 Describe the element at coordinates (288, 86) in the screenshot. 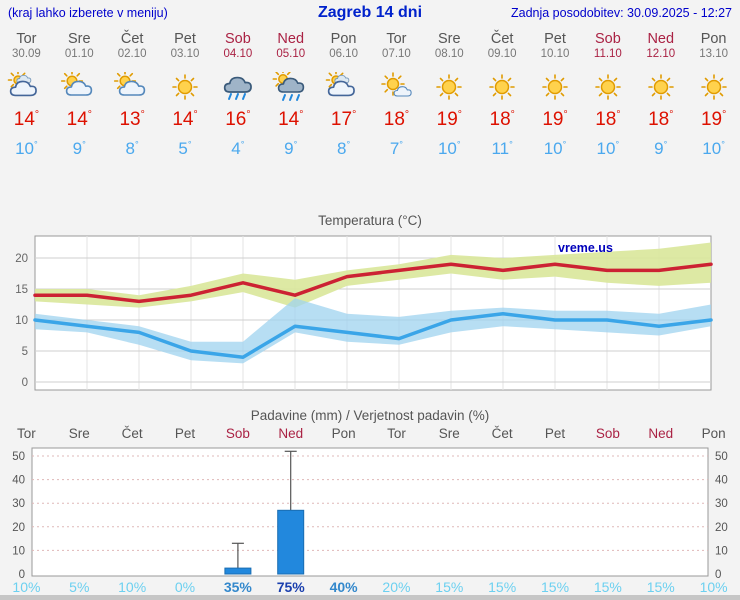

I see `rain-sun-icon` at that location.